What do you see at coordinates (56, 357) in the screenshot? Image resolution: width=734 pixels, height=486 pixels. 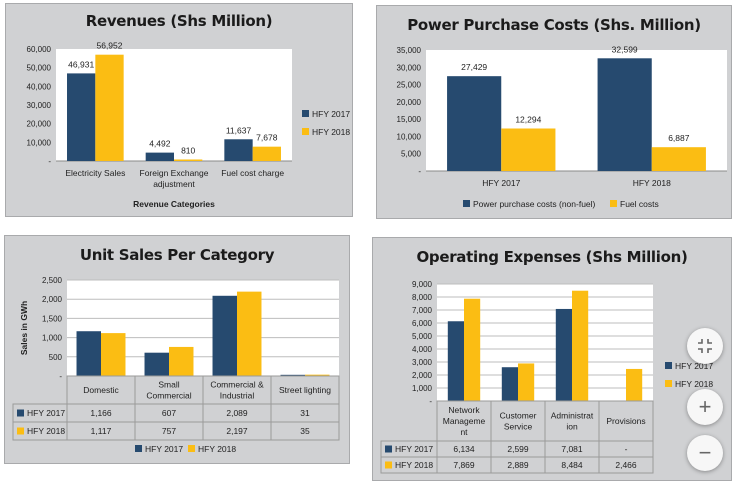 I see `y-tick-label: 500` at bounding box center [56, 357].